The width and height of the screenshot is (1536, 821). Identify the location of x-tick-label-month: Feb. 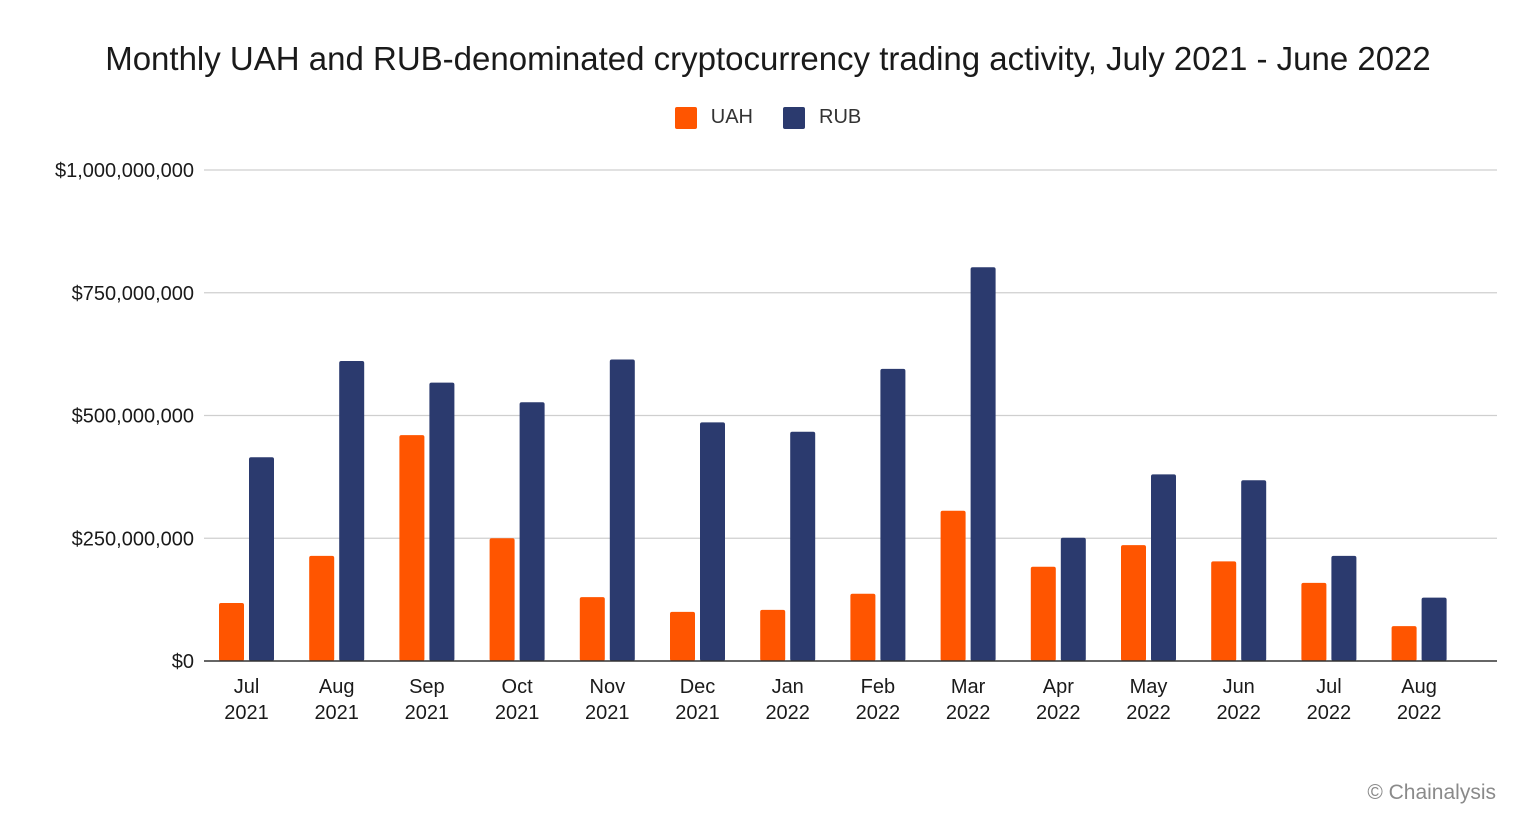
(878, 687).